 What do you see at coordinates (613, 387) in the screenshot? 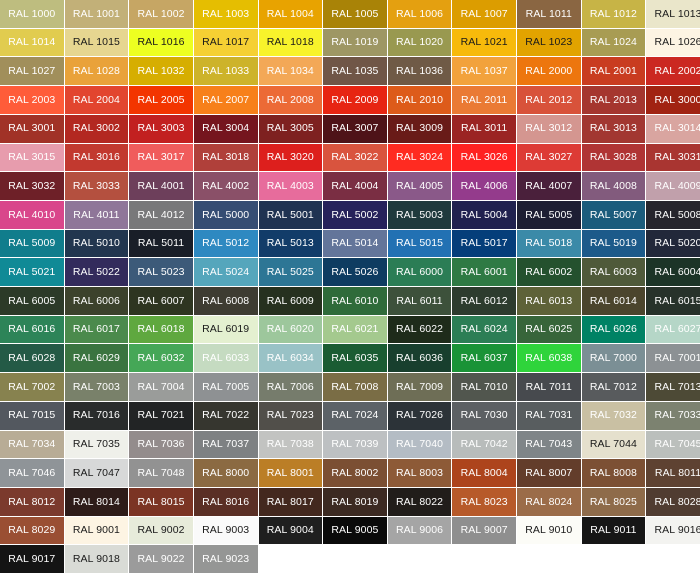
I see `colour-swatch: RAL 7012` at bounding box center [613, 387].